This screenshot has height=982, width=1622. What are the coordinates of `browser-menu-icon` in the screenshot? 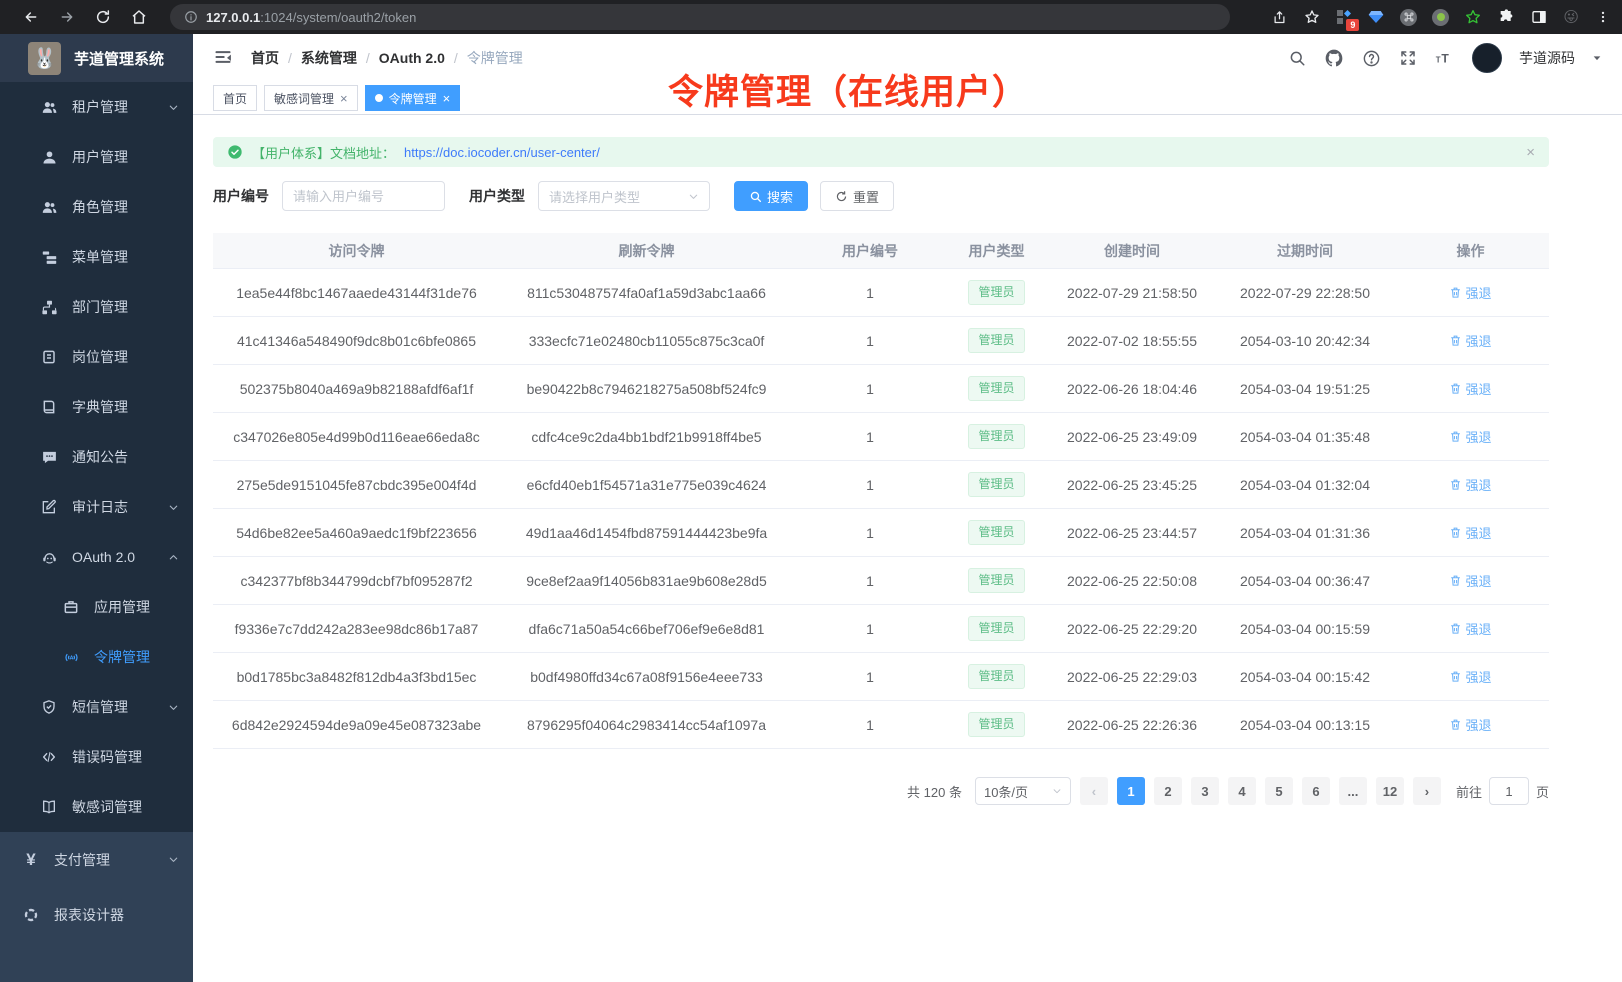 It's located at (1603, 17).